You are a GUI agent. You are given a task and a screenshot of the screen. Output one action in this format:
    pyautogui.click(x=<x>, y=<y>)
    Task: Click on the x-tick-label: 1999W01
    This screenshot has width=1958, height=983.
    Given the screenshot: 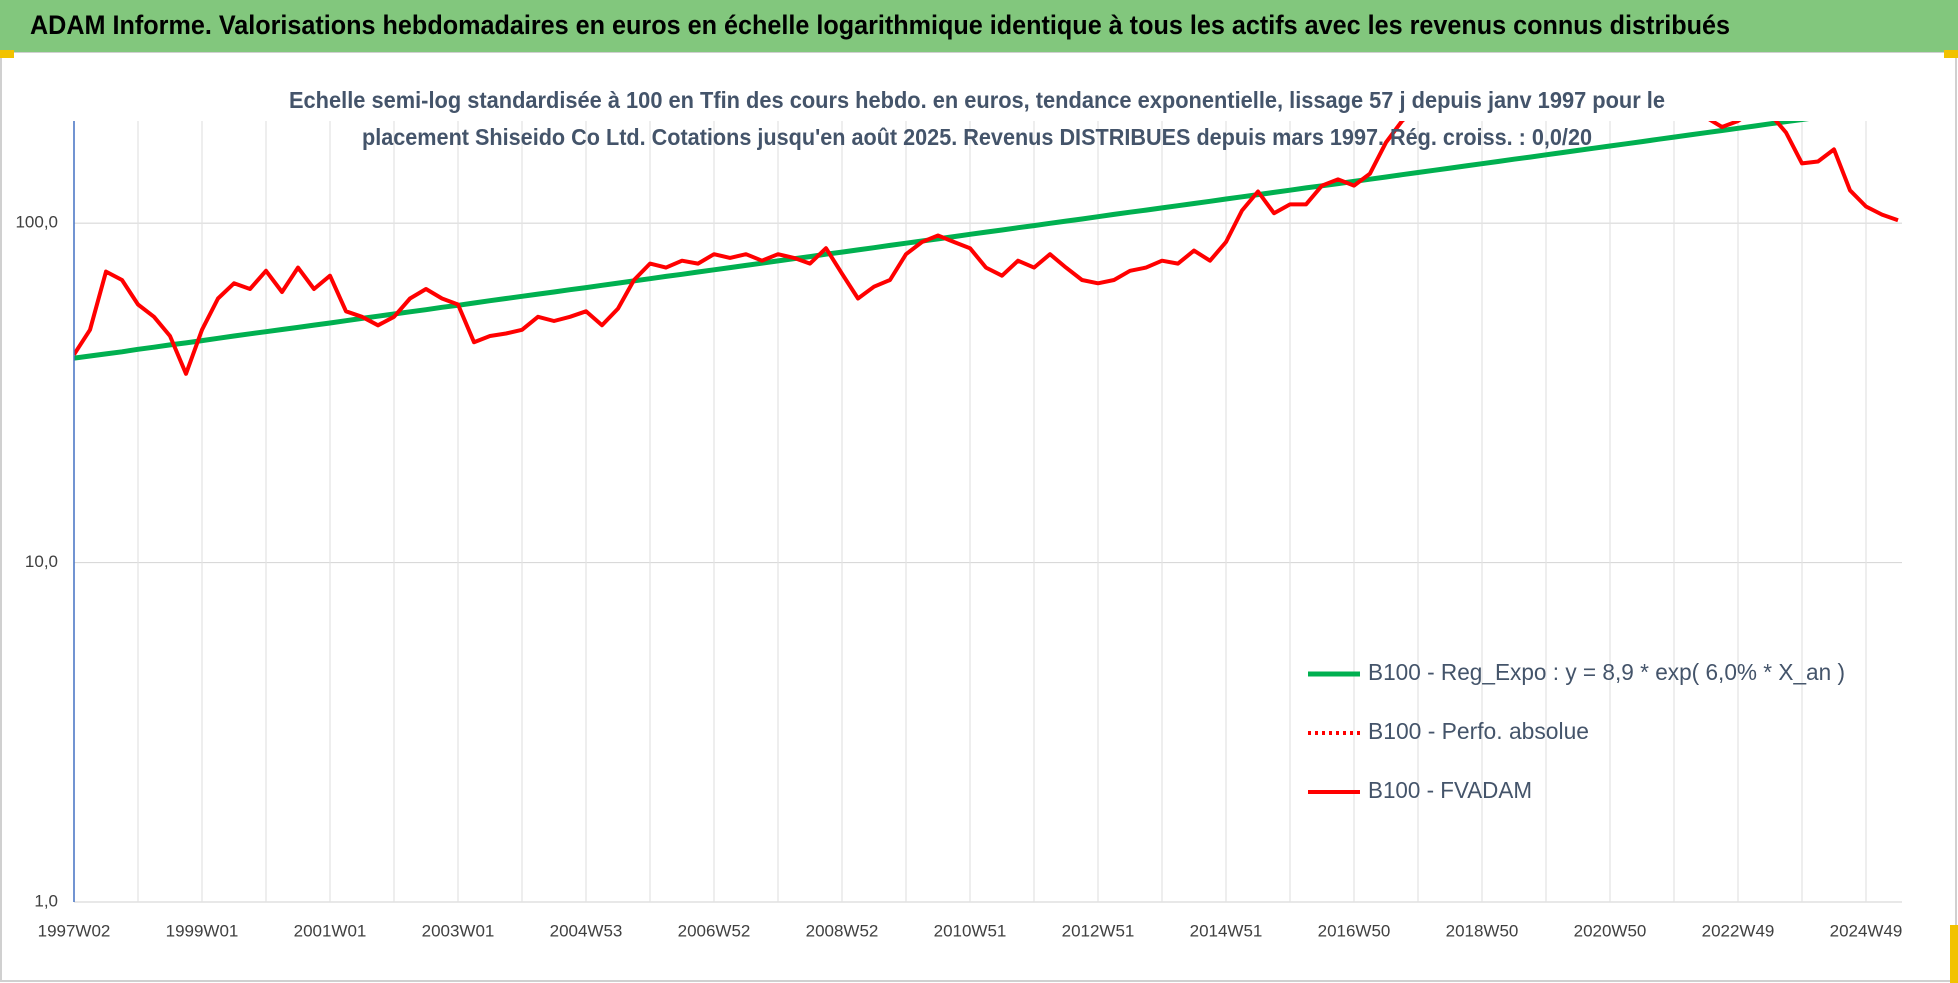 What is the action you would take?
    pyautogui.click(x=202, y=930)
    